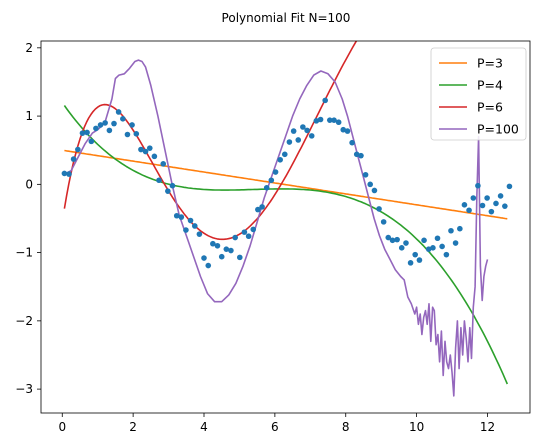 The image size is (546, 448). I want to click on x-tick-label: 6, so click(275, 427).